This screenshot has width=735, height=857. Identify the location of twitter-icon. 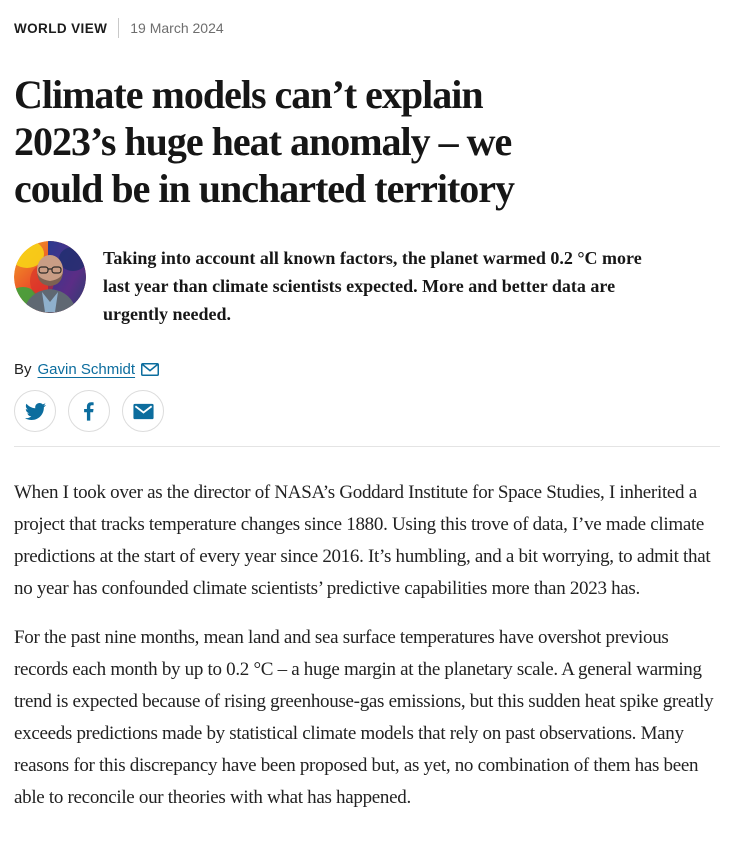
(35, 411).